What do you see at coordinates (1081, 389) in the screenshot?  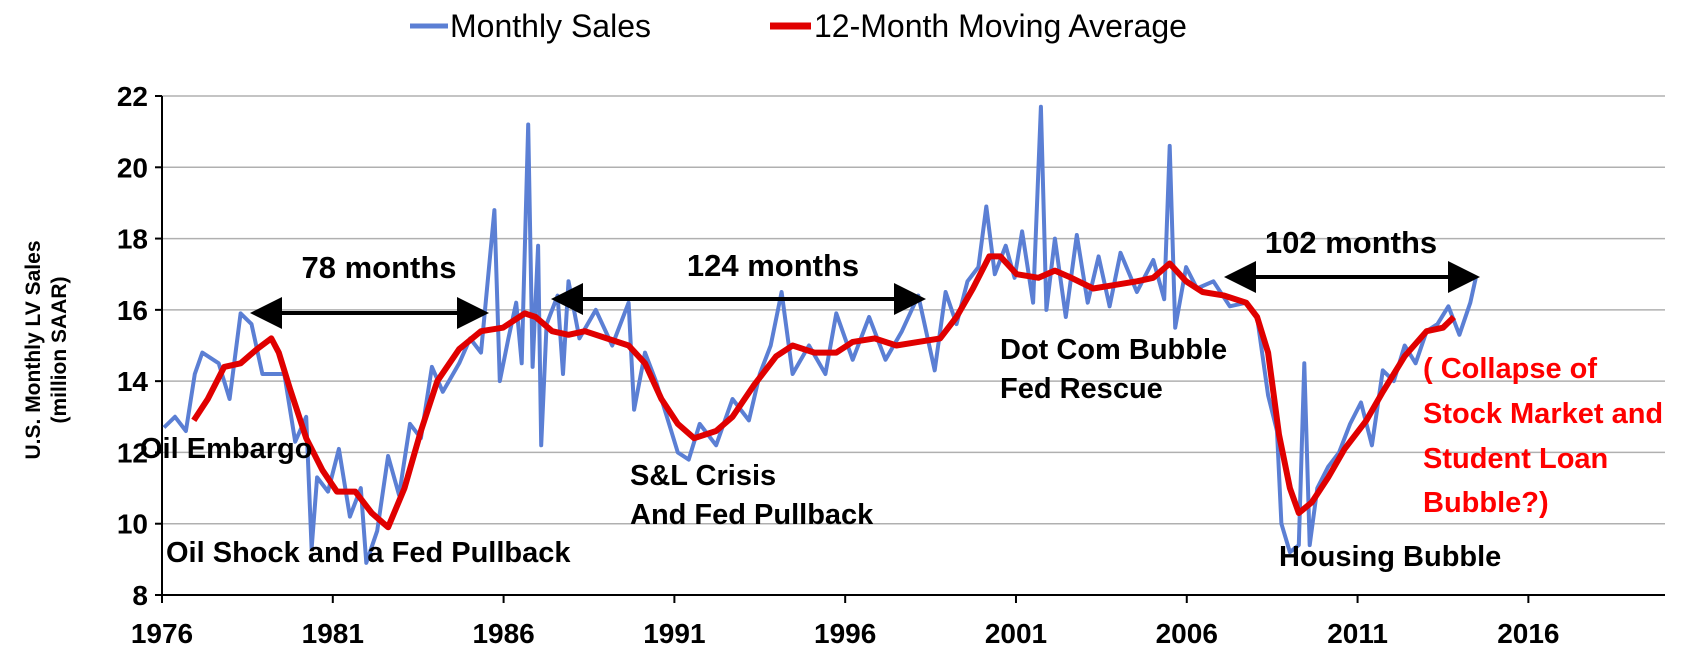 I see `annotation: Fed Rescue` at bounding box center [1081, 389].